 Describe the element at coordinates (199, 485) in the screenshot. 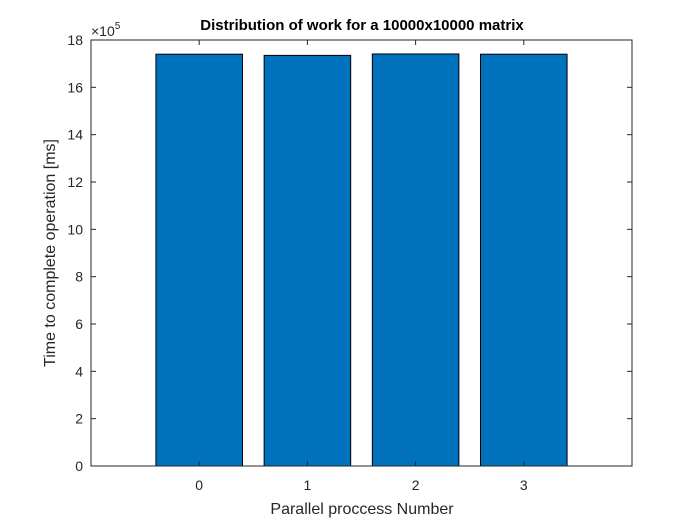

I see `x-tick-label-0: 0` at that location.